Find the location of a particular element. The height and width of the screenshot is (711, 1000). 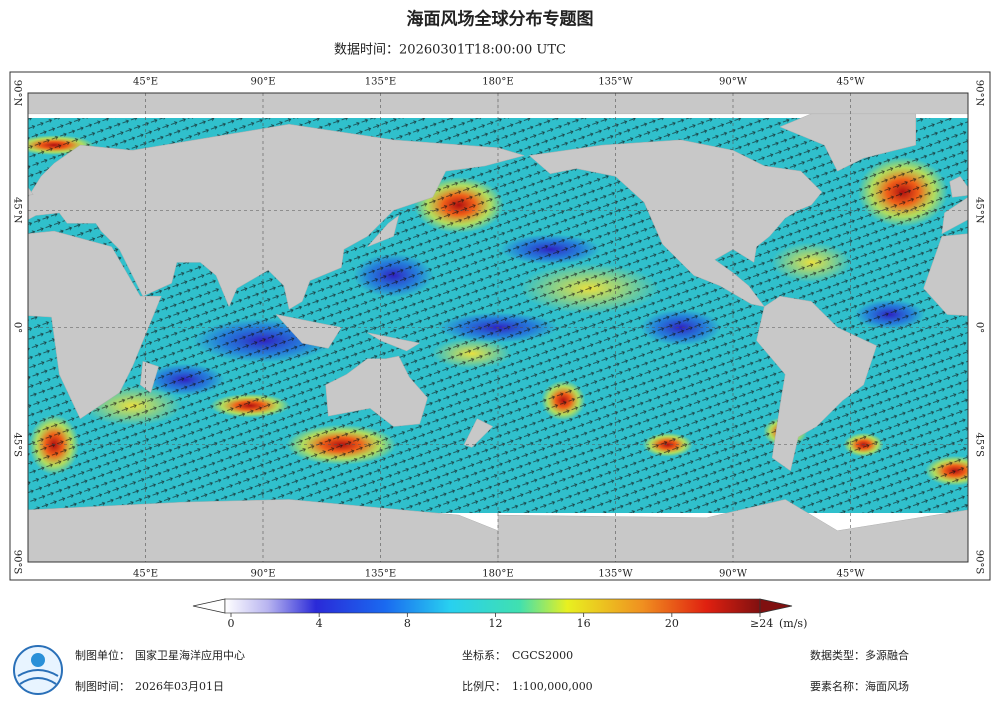

lat-label-left: 0° is located at coordinates (17, 327).